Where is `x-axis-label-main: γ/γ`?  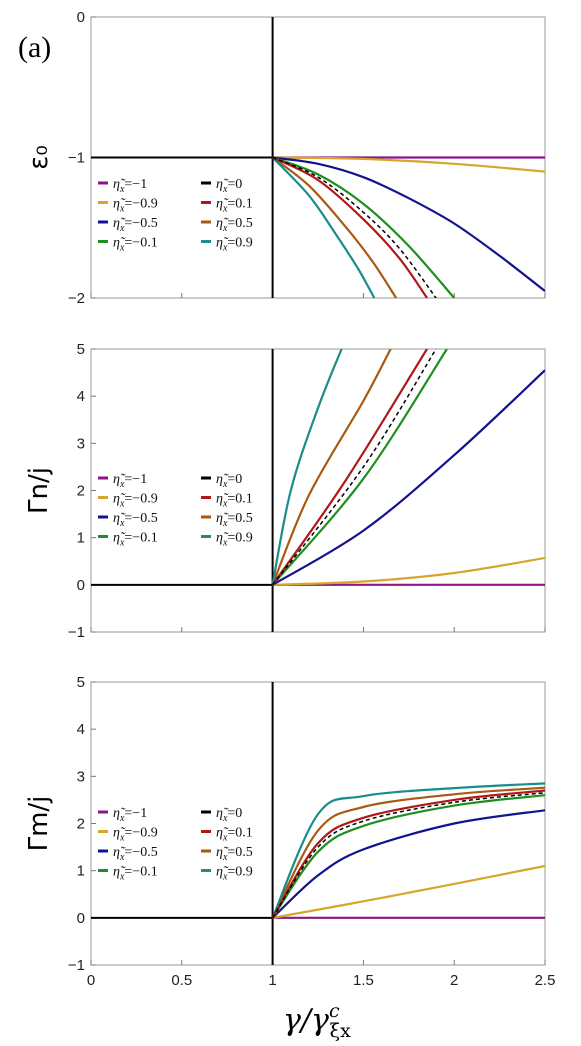 x-axis-label-main: γ/γ is located at coordinates (306, 1020).